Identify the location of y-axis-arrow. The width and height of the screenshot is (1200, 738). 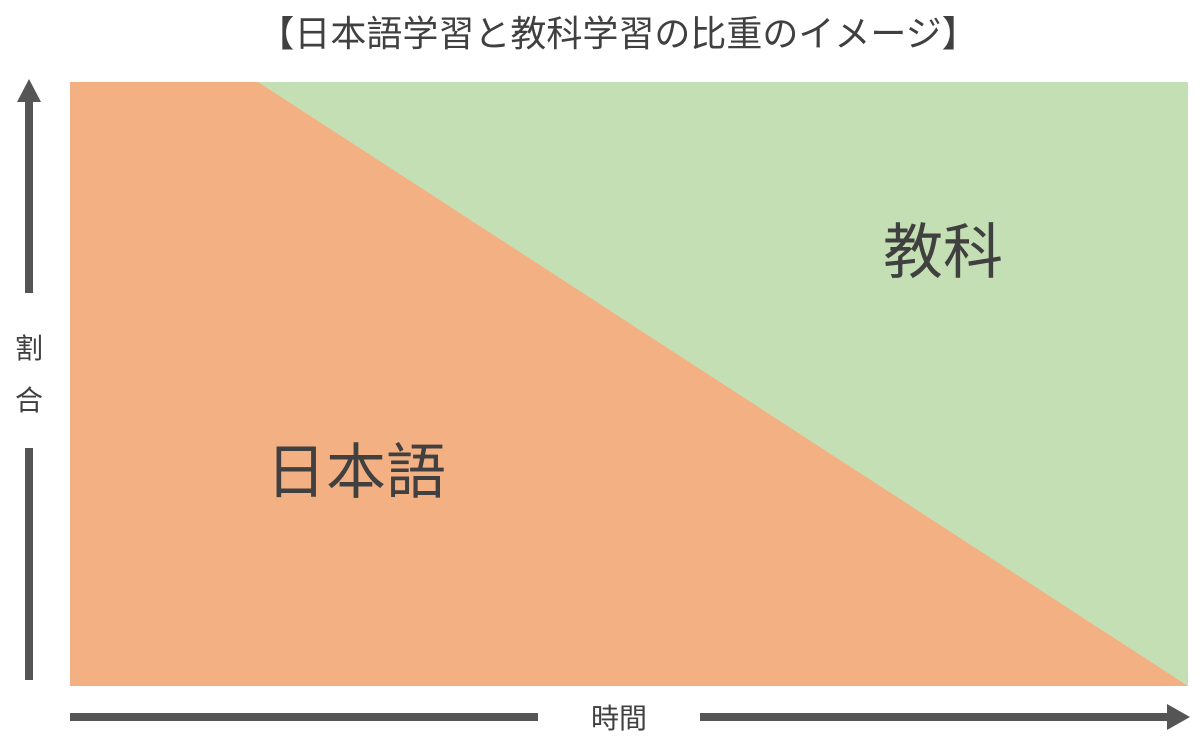
(29, 379).